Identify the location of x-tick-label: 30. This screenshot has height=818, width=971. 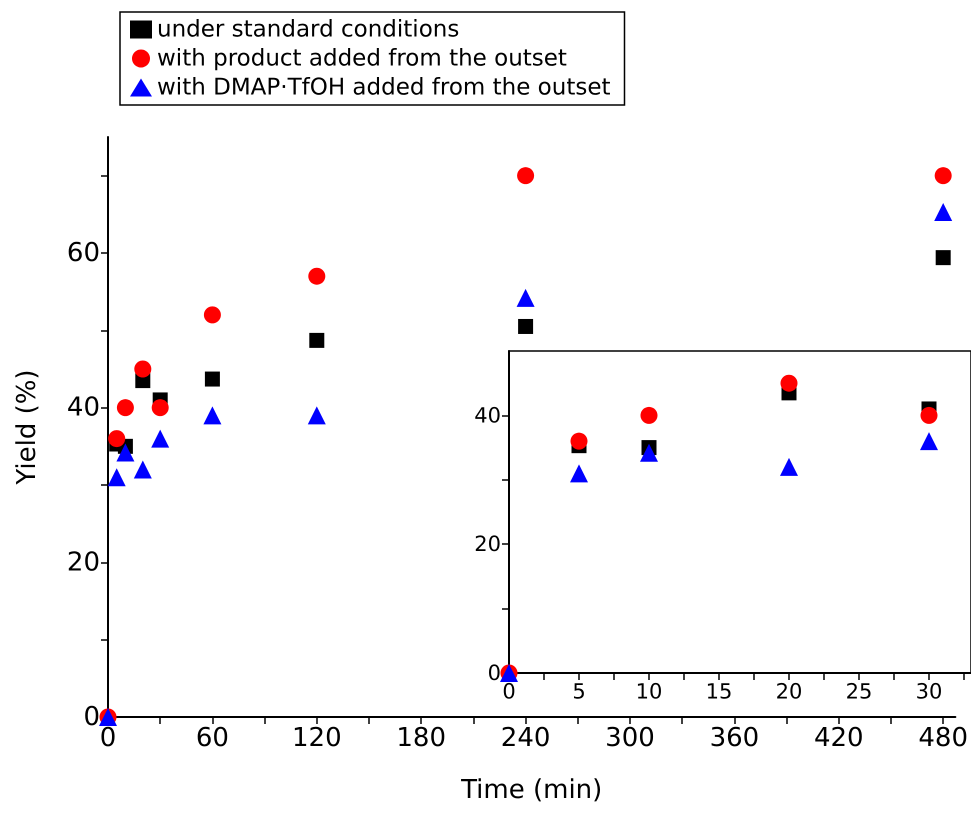
(929, 692).